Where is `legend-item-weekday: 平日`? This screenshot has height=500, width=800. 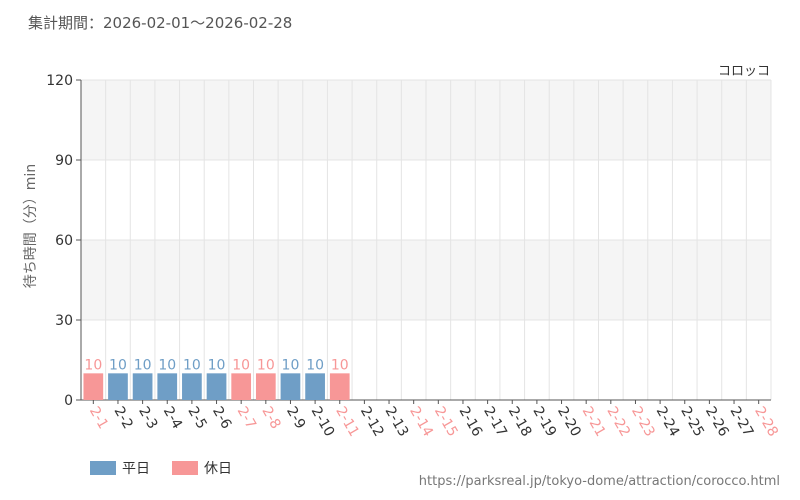
legend-item-weekday: 平日 is located at coordinates (120, 468).